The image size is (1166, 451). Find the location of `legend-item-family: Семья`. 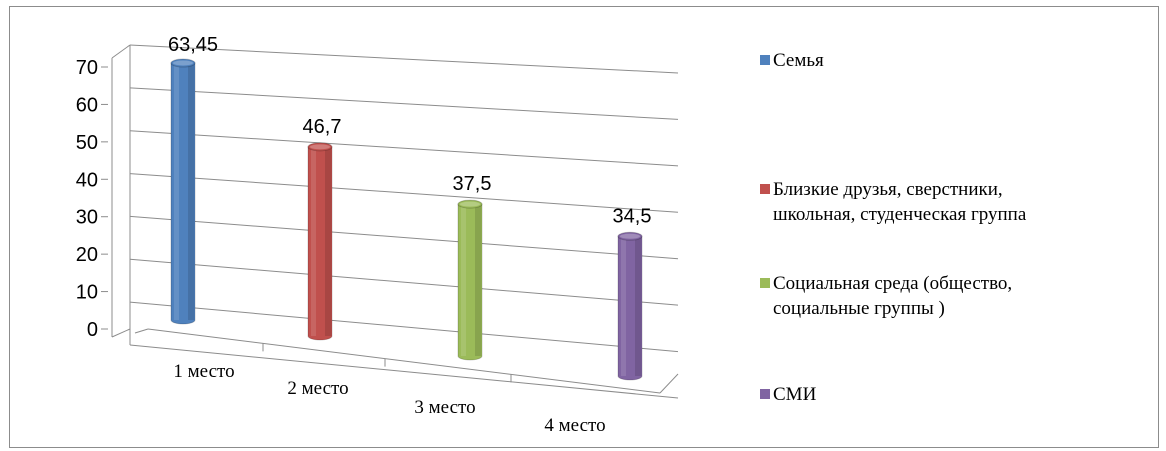

legend-item-family: Семья is located at coordinates (956, 60).